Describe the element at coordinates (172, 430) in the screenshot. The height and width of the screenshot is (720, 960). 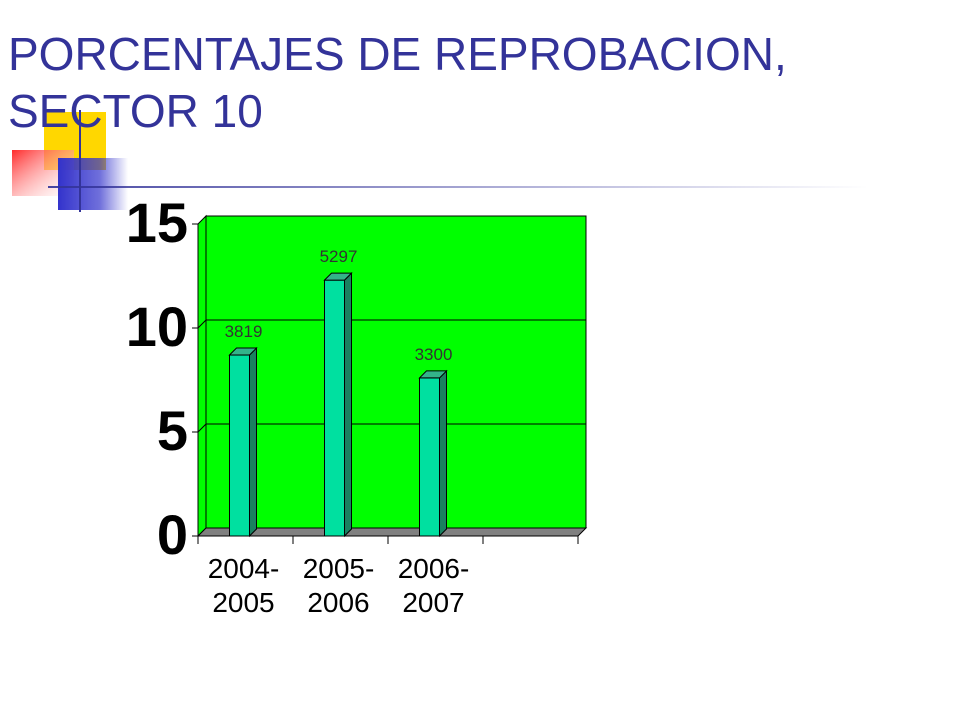
I see `y-tick-label: 5` at that location.